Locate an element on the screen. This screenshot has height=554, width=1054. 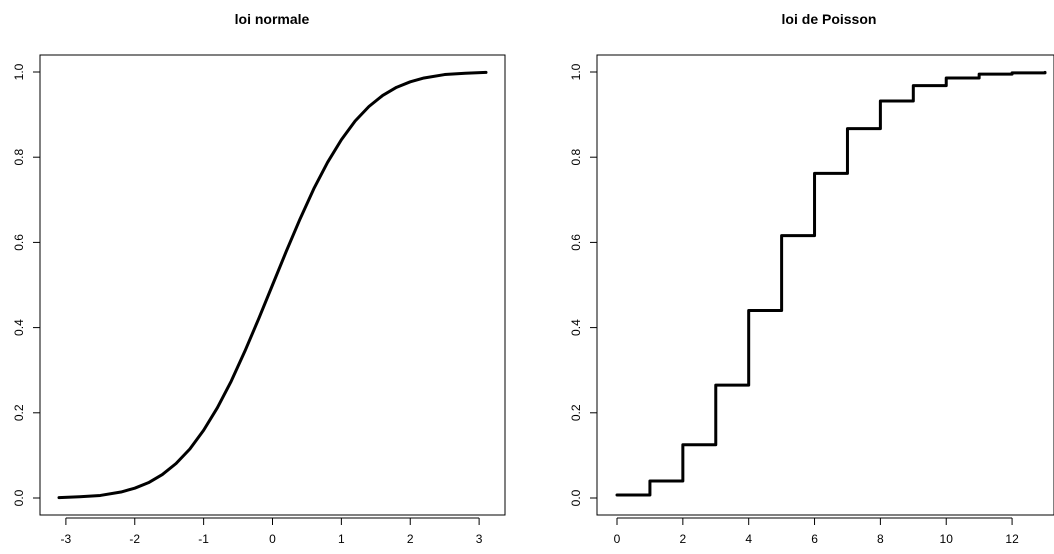
y-tick-label-poisson: 0.6 is located at coordinates (576, 242).